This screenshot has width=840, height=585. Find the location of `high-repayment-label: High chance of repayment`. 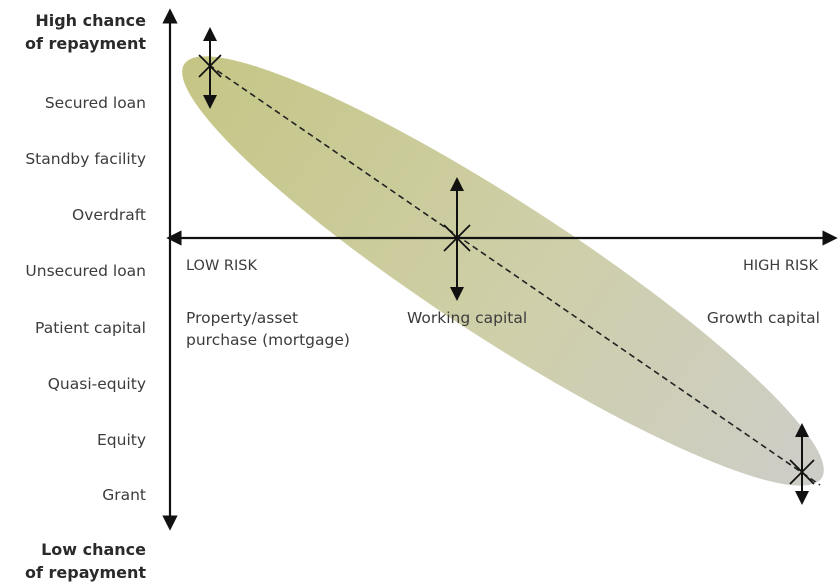

high-repayment-label: High chance of repayment is located at coordinates (85, 32).